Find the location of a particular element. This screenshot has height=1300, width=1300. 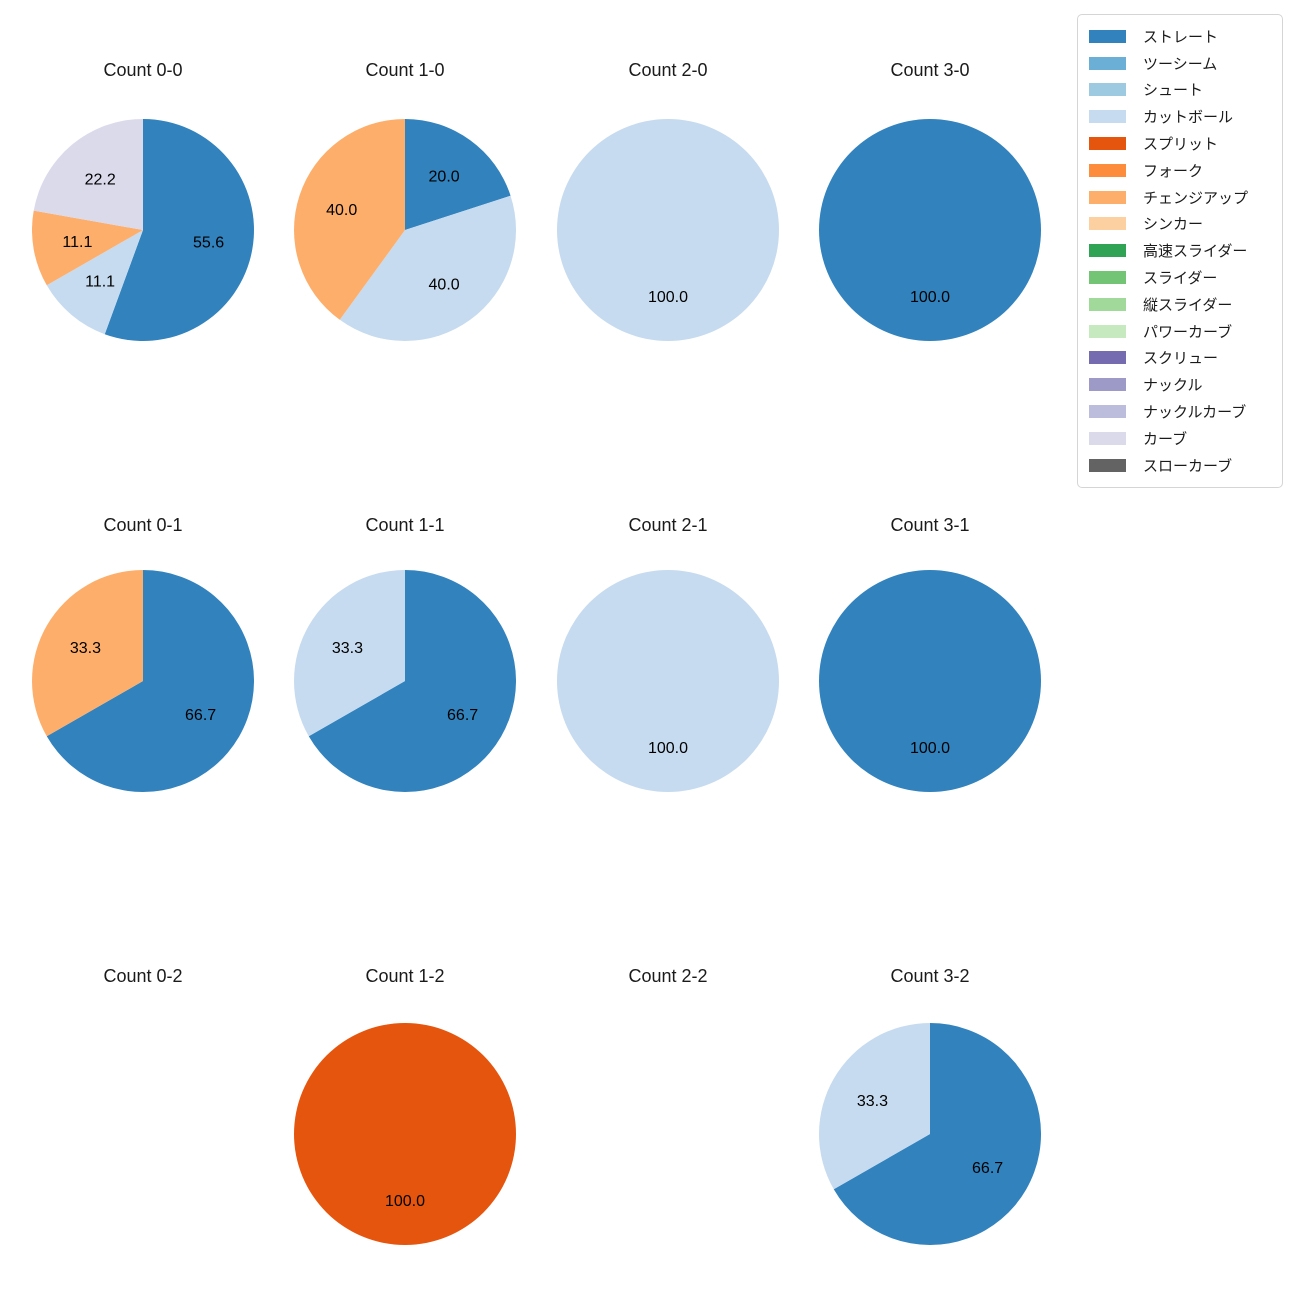

chart-cell-count-2-2: Count 2-2 is located at coordinates (668, 1105).